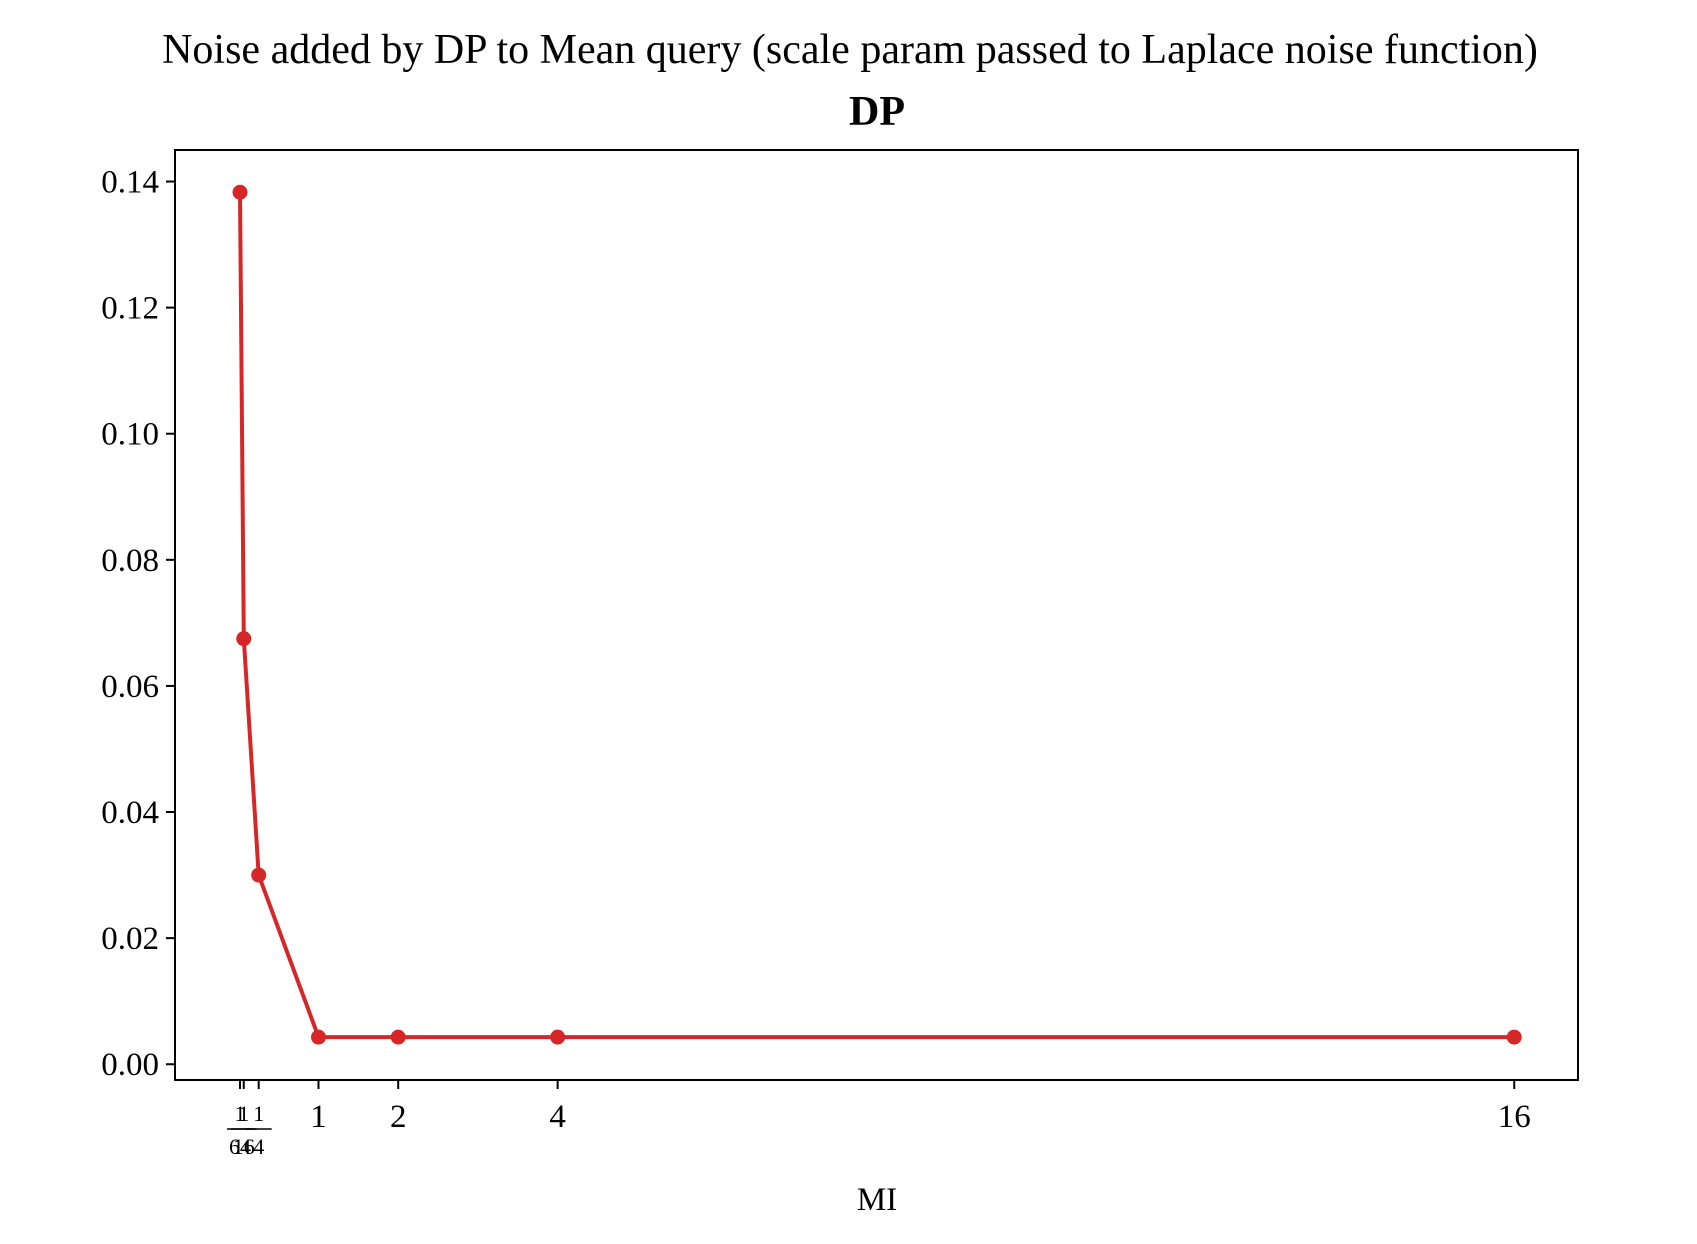 This screenshot has width=1697, height=1244. What do you see at coordinates (244, 1146) in the screenshot?
I see `x-tick-denominator: 16` at bounding box center [244, 1146].